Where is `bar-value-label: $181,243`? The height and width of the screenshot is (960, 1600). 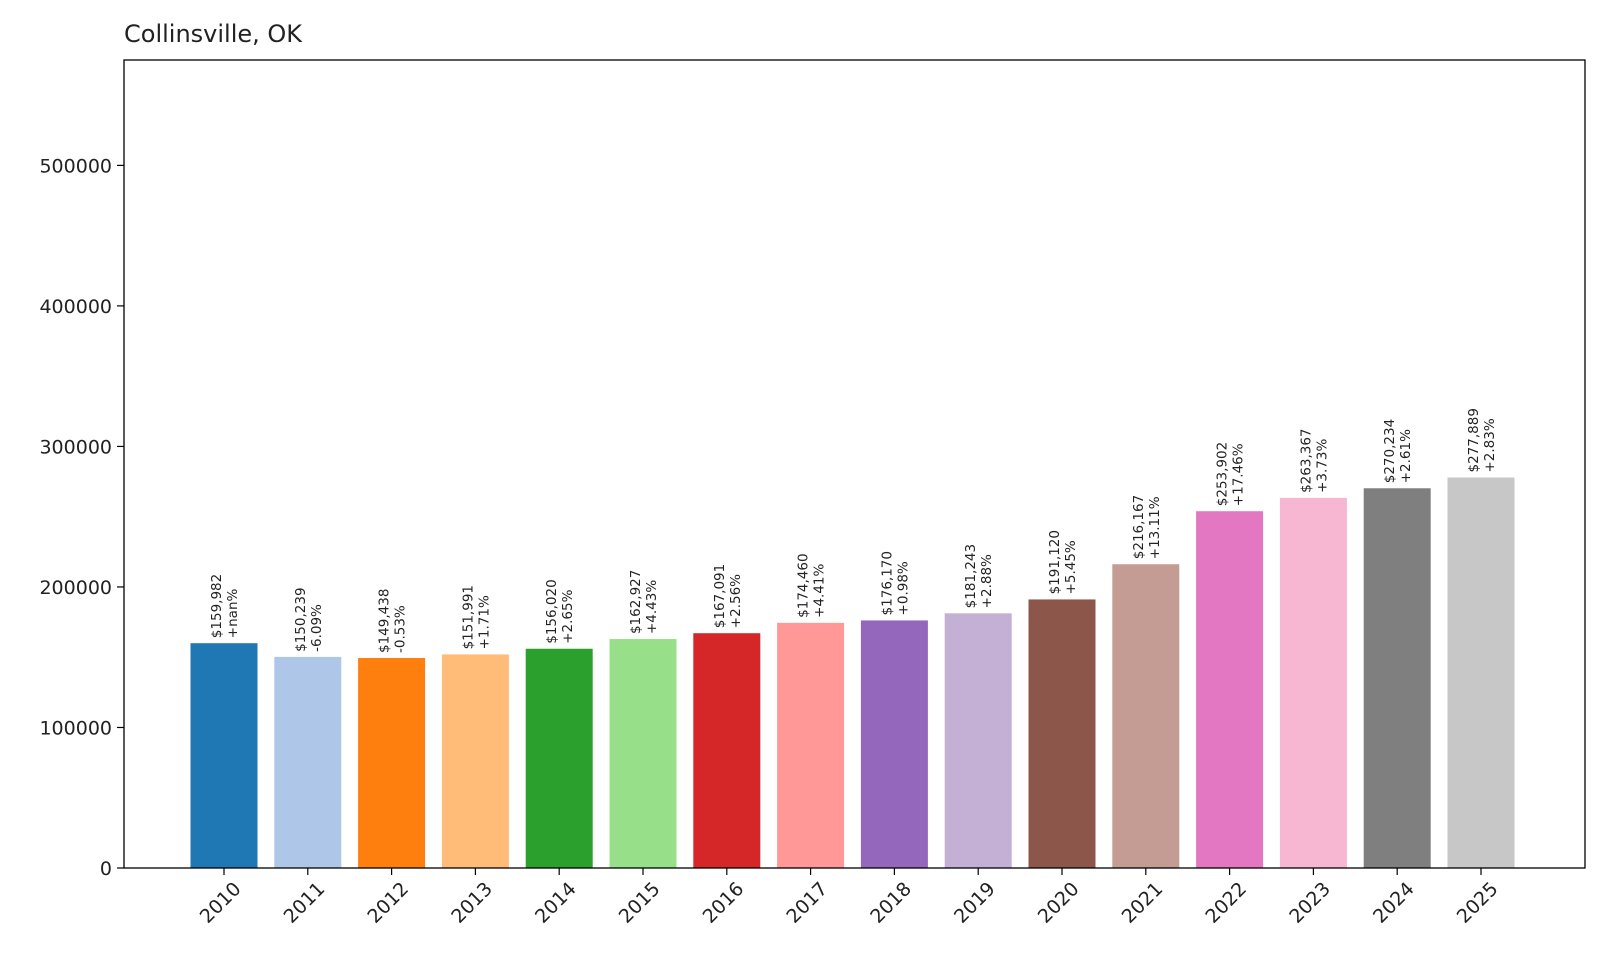
bar-value-label: $181,243 is located at coordinates (971, 576).